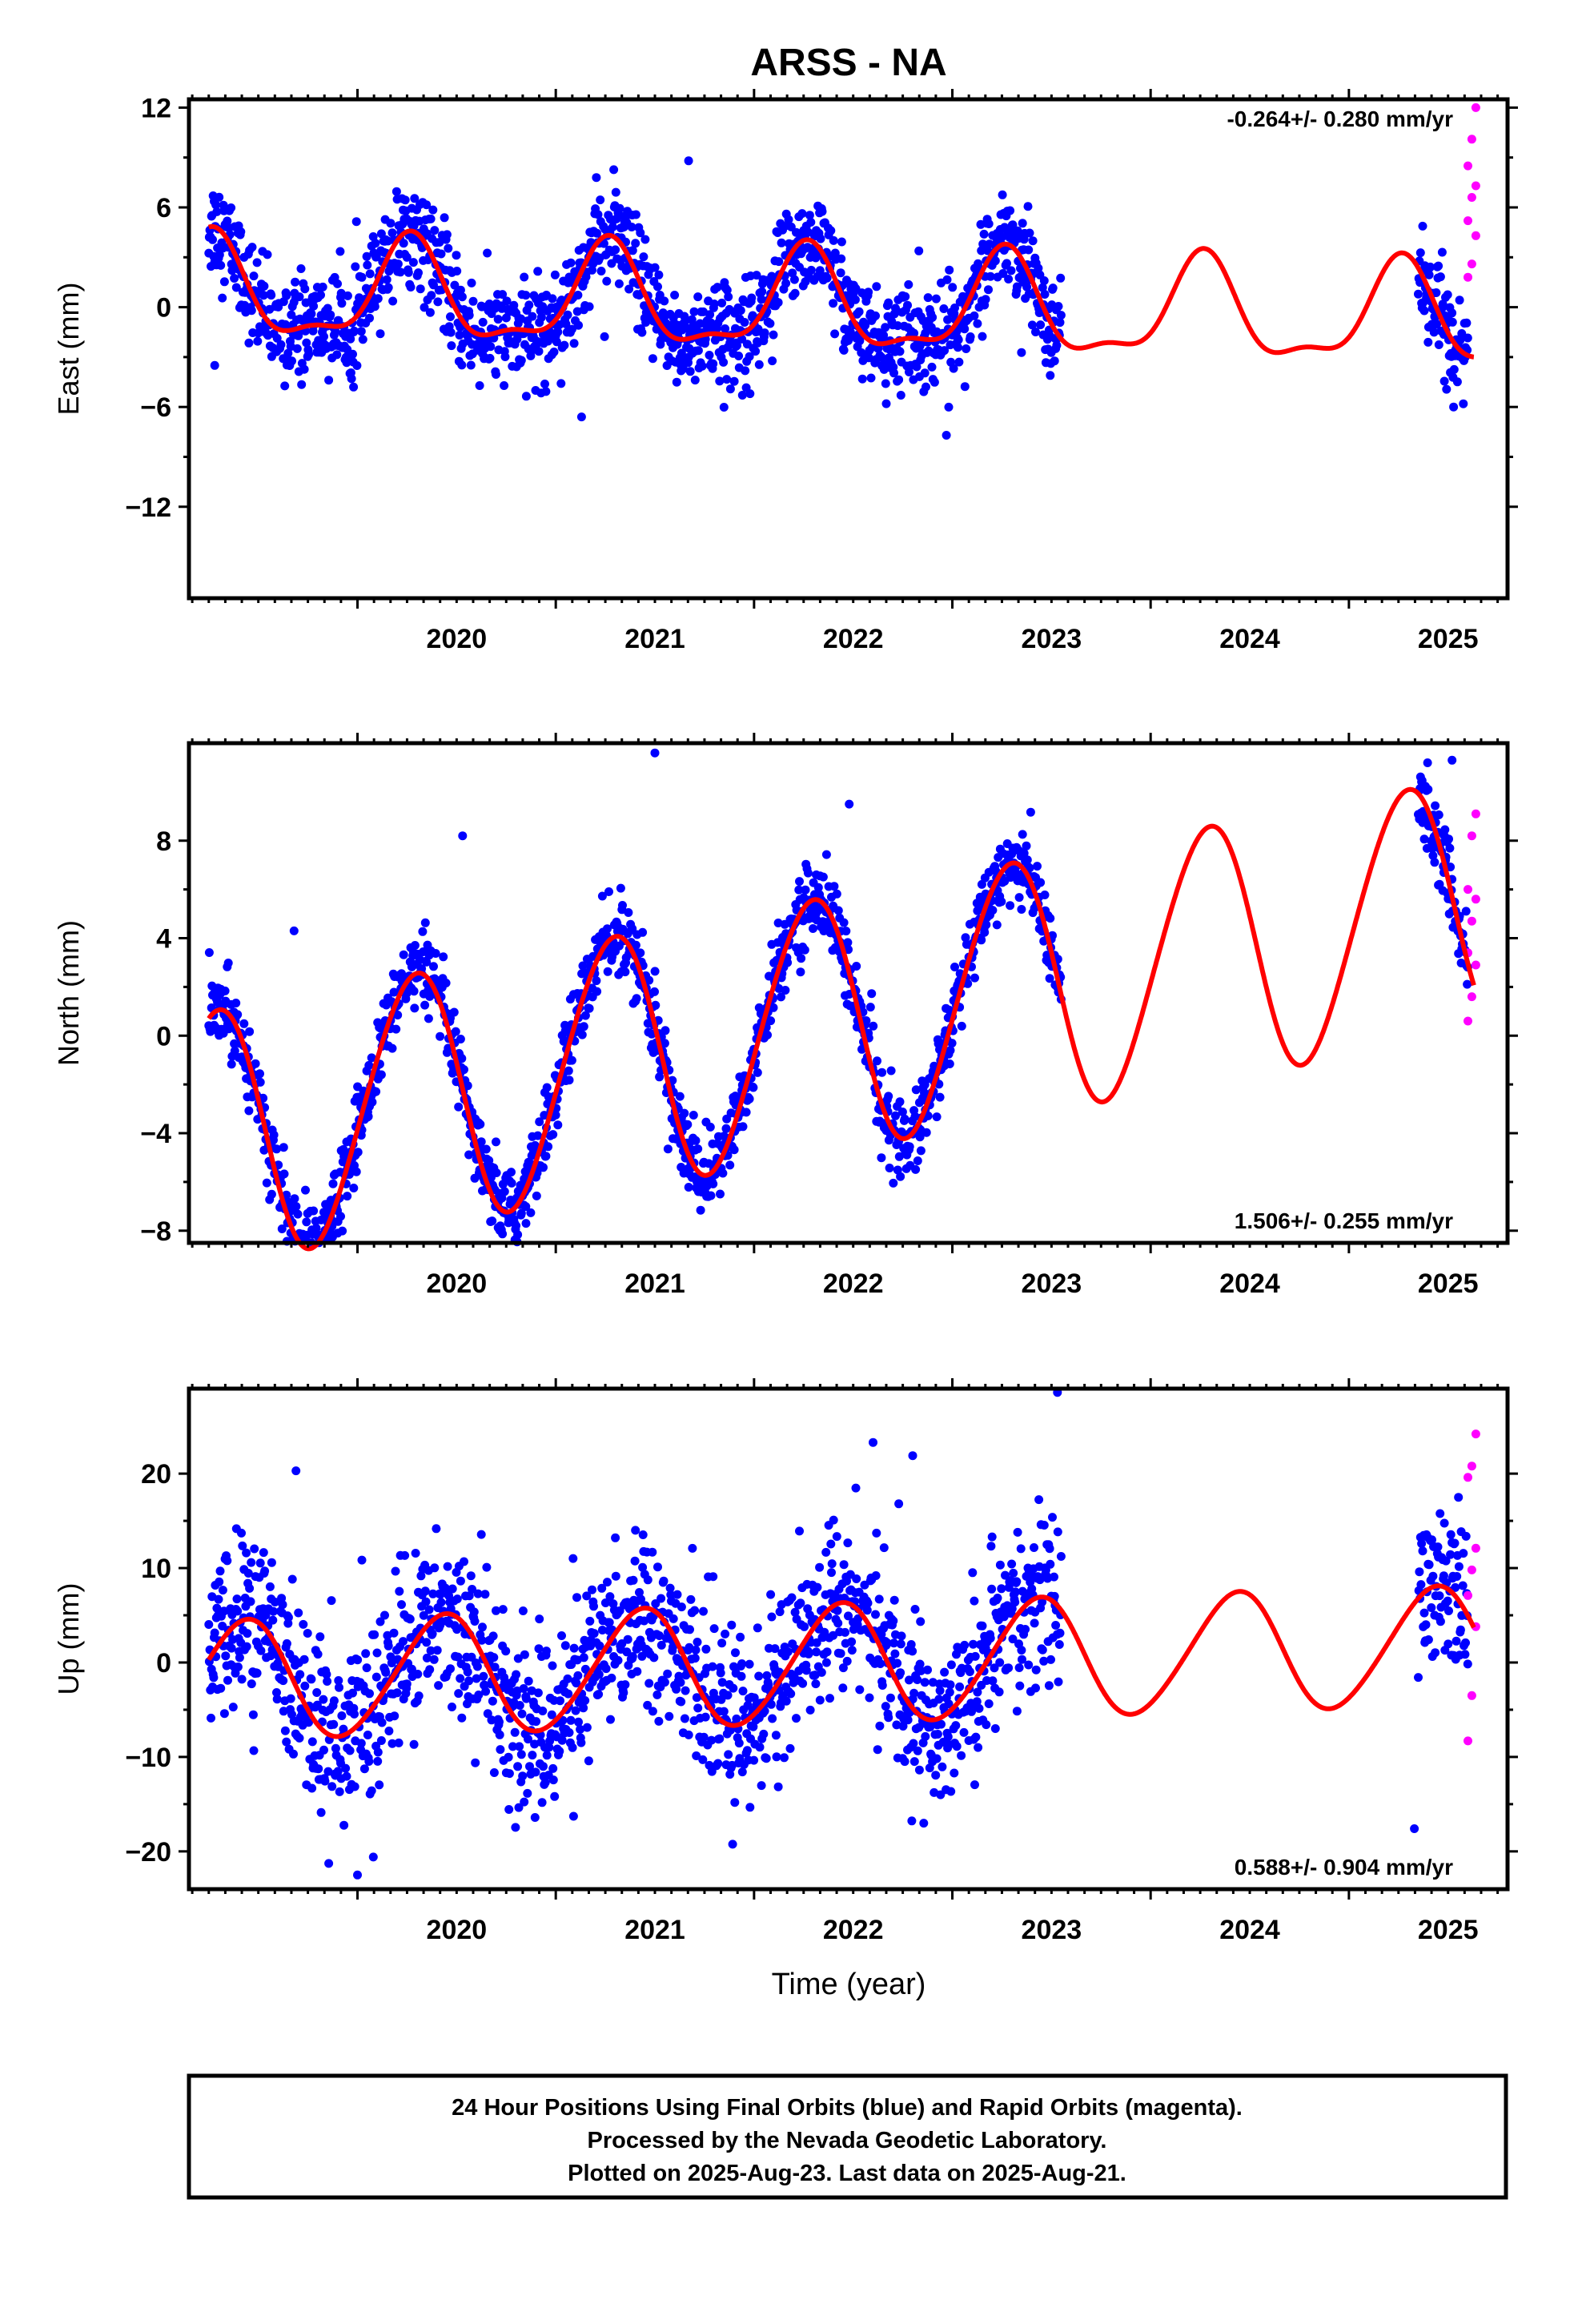 The image size is (1582, 2324). What do you see at coordinates (1249, 639) in the screenshot?
I see `east-x-tick-label: 2024` at bounding box center [1249, 639].